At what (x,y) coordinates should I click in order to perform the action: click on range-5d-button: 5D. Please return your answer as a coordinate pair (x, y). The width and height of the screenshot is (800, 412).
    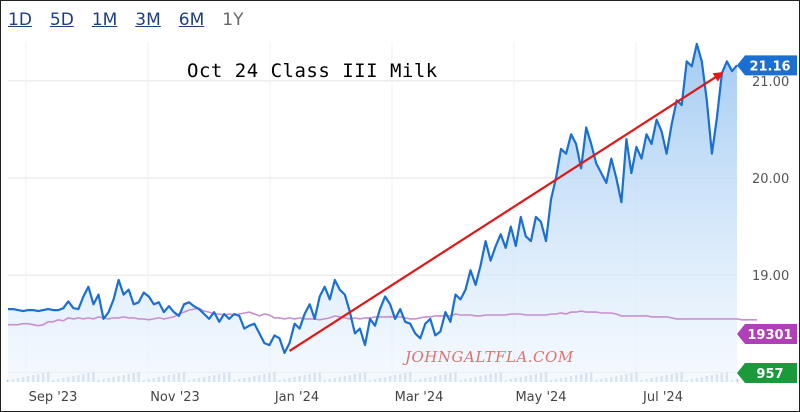
    Looking at the image, I should click on (61, 20).